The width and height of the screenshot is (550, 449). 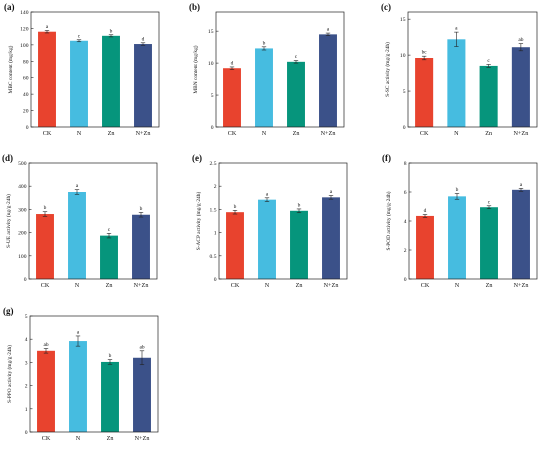 I want to click on y-tick-label: 40, so click(x=26, y=95).